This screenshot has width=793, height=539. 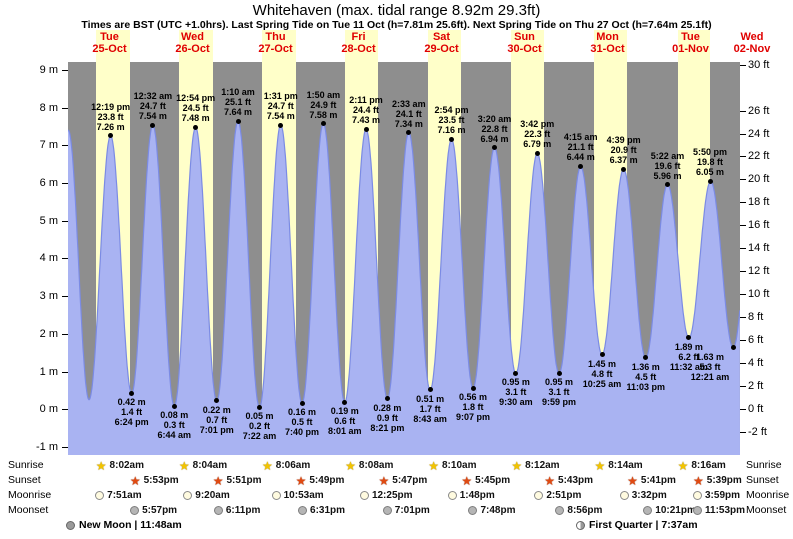 What do you see at coordinates (766, 510) in the screenshot?
I see `moonset-row-label-right: Moonset` at bounding box center [766, 510].